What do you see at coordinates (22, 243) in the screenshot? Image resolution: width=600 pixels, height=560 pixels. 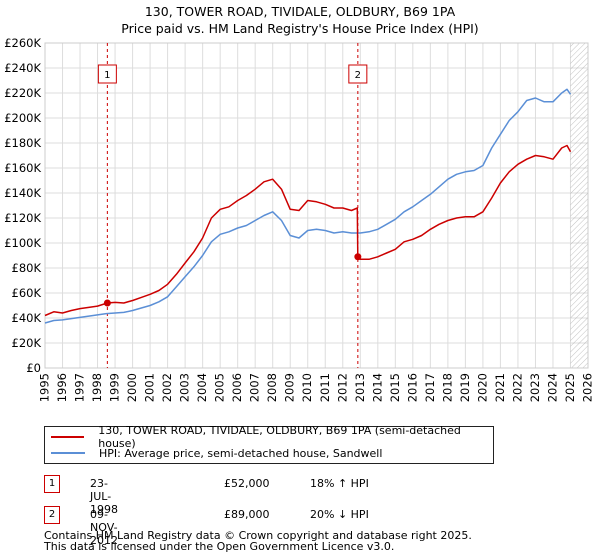 I see `y-tick-label: £100K` at bounding box center [22, 243].